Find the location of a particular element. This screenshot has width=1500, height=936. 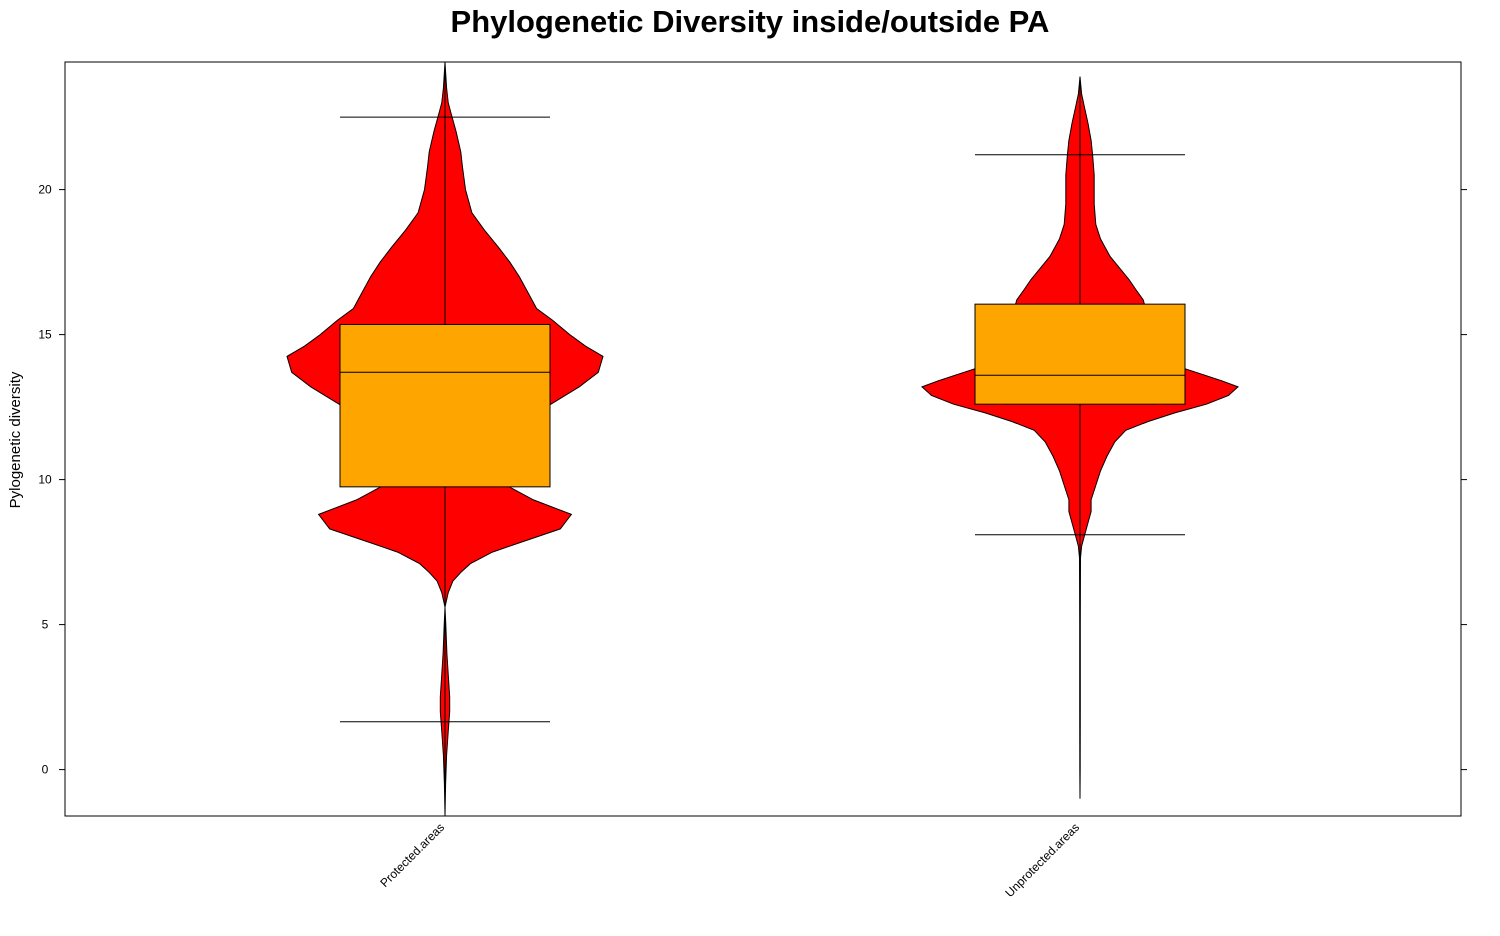

y-tick-label: 5 is located at coordinates (45, 625).